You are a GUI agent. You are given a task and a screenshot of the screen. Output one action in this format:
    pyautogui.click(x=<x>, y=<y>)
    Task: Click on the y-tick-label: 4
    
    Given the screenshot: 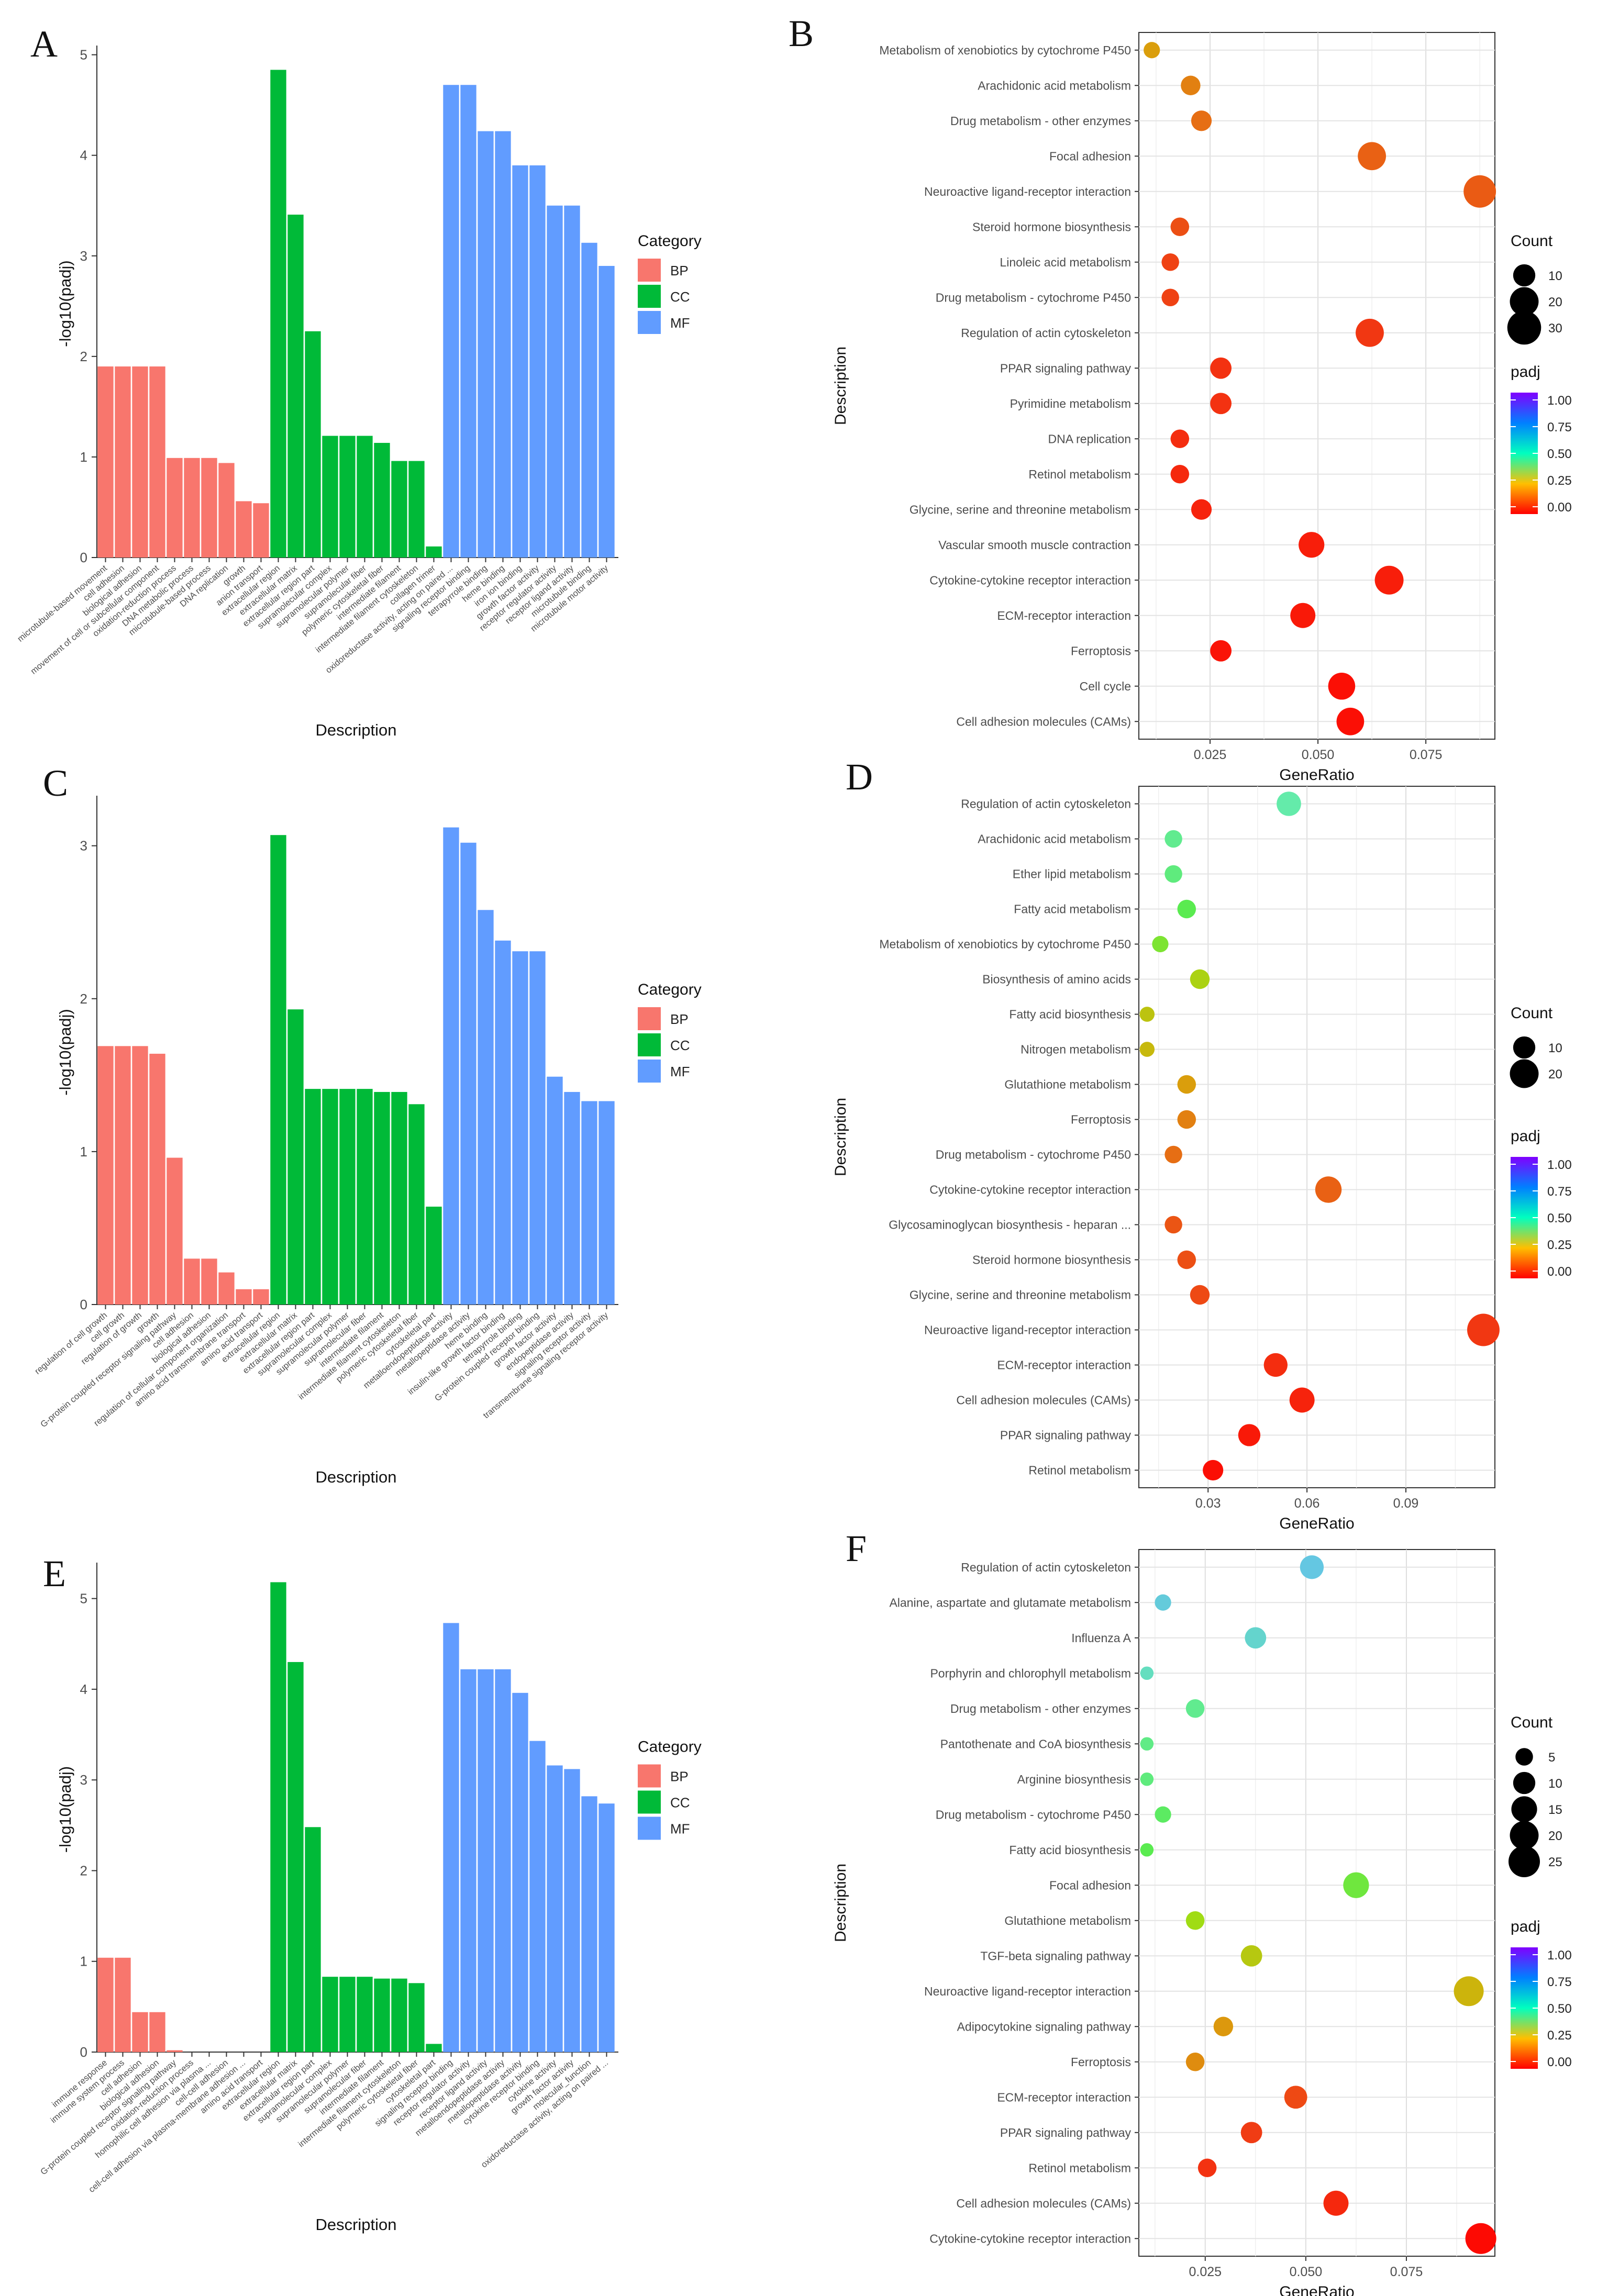 What is the action you would take?
    pyautogui.click(x=84, y=155)
    